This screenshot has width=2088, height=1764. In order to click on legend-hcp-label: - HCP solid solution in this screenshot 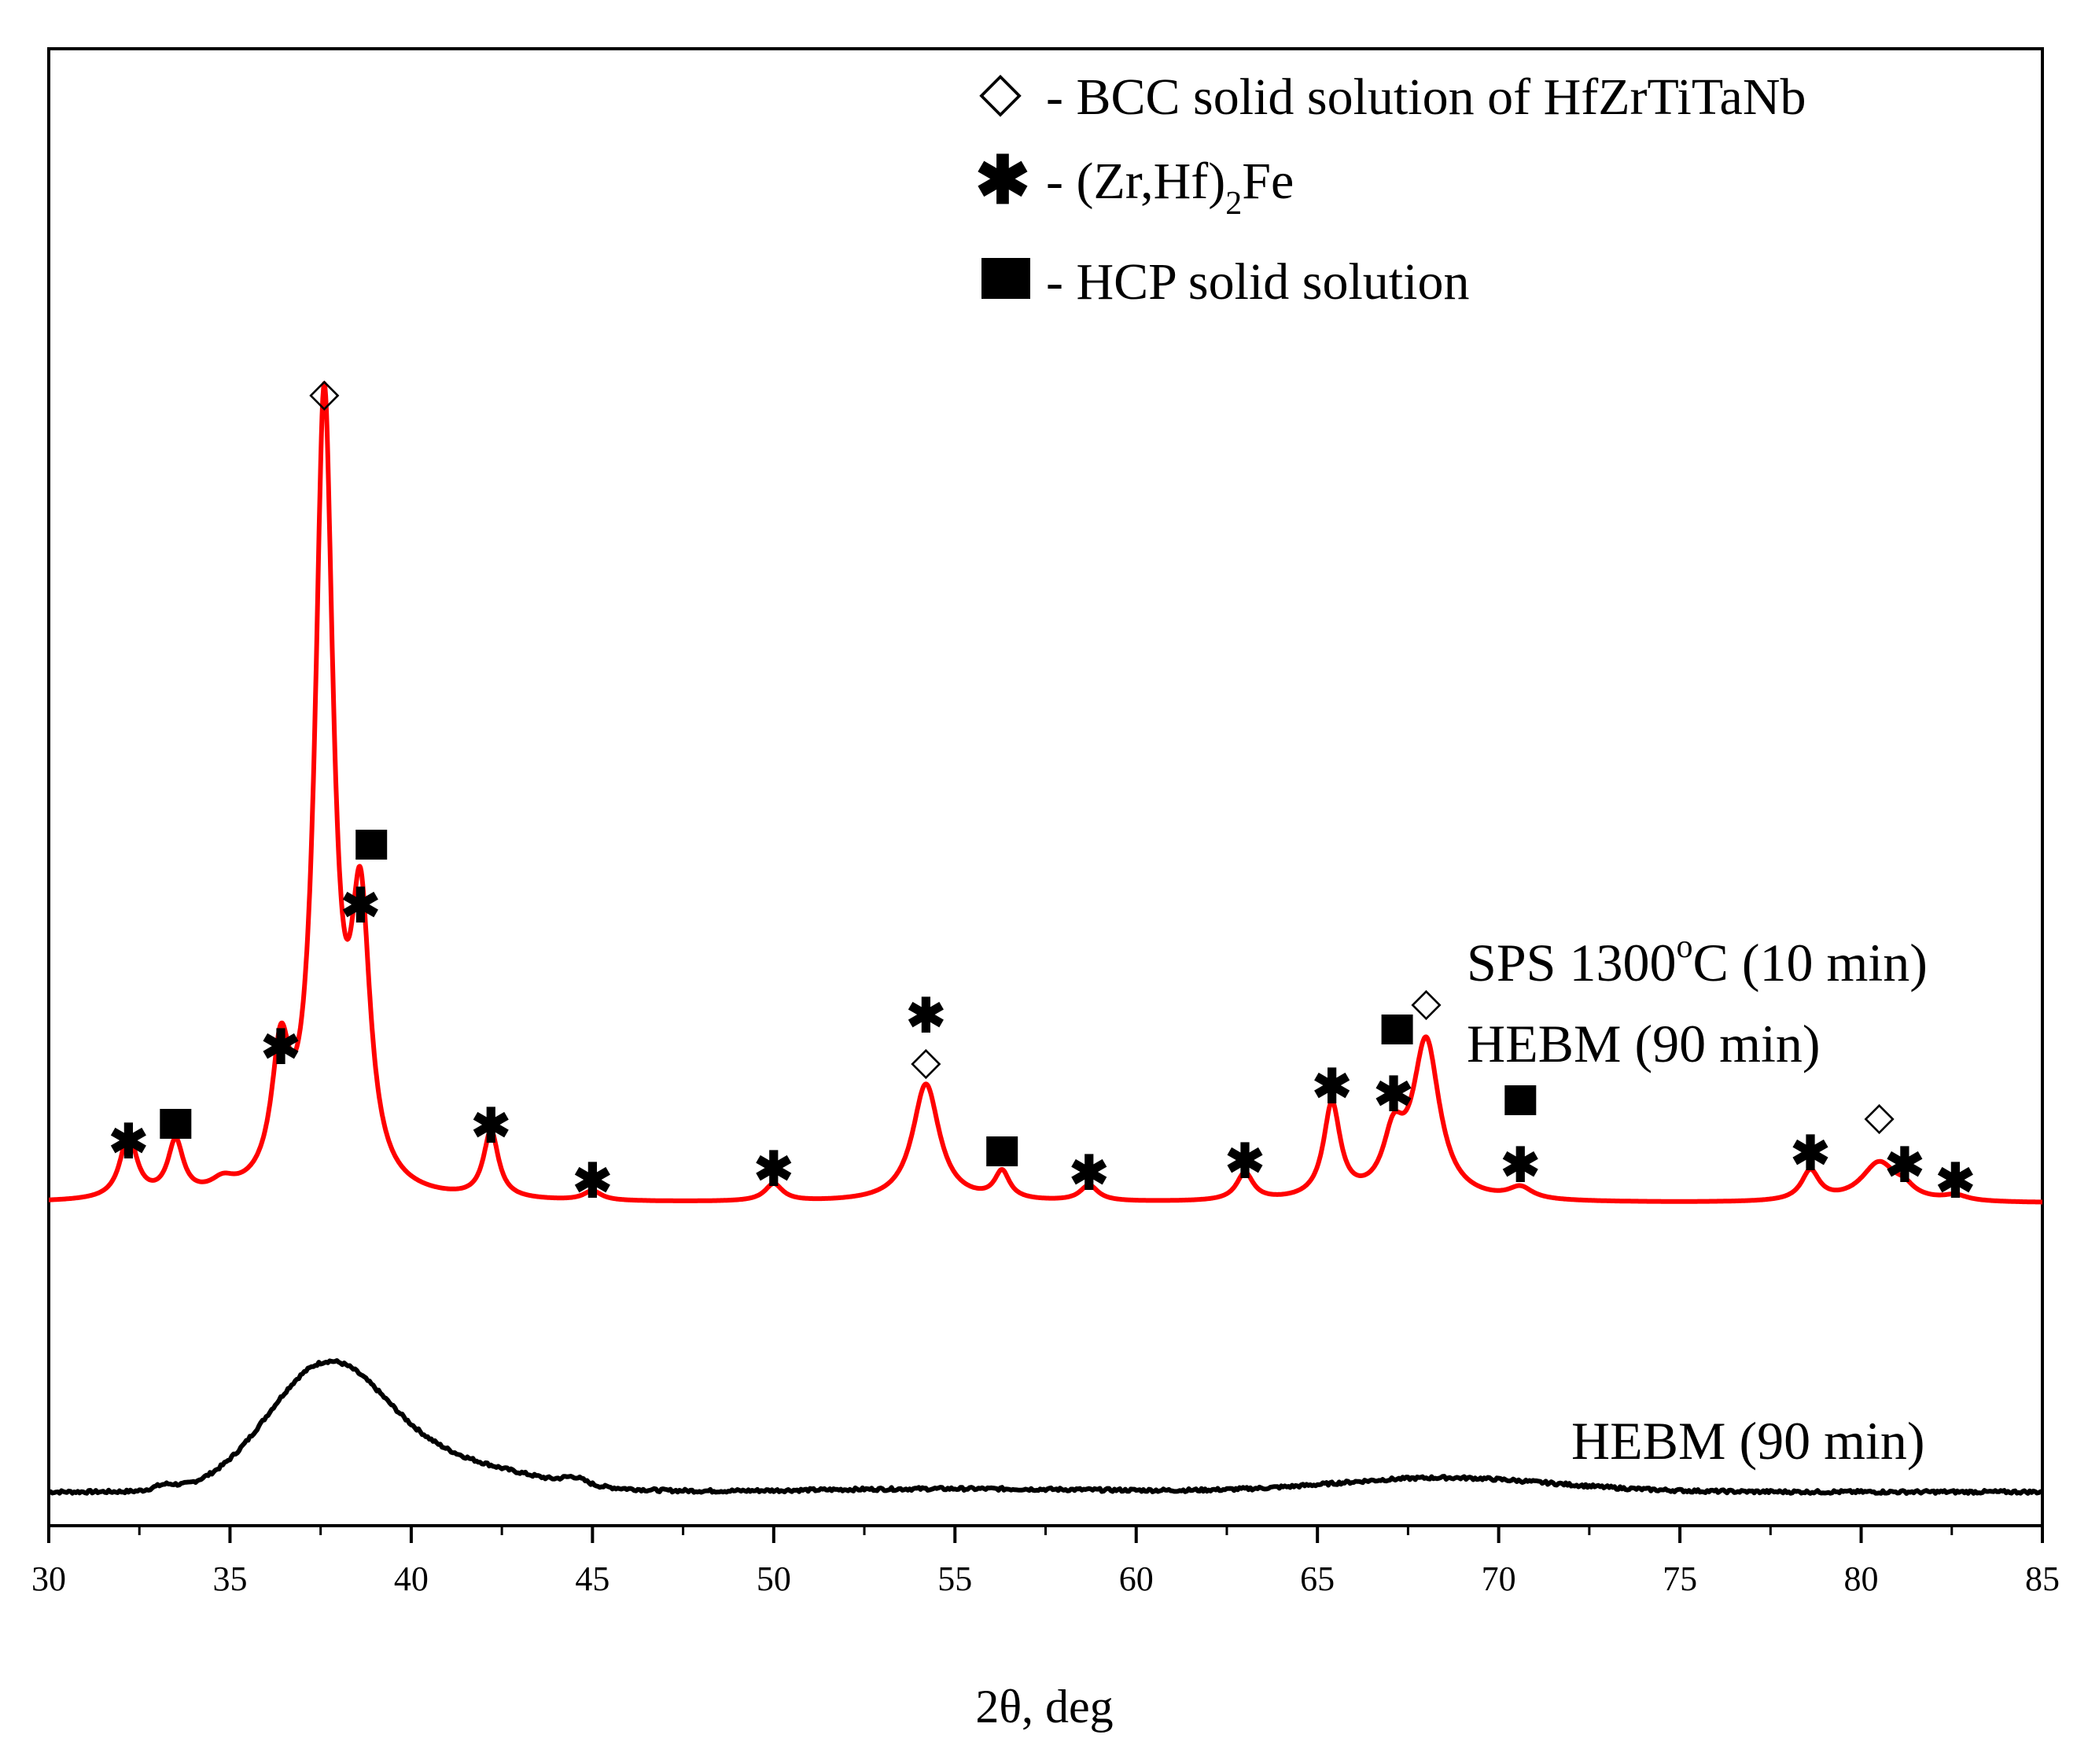, I will do `click(1258, 282)`.